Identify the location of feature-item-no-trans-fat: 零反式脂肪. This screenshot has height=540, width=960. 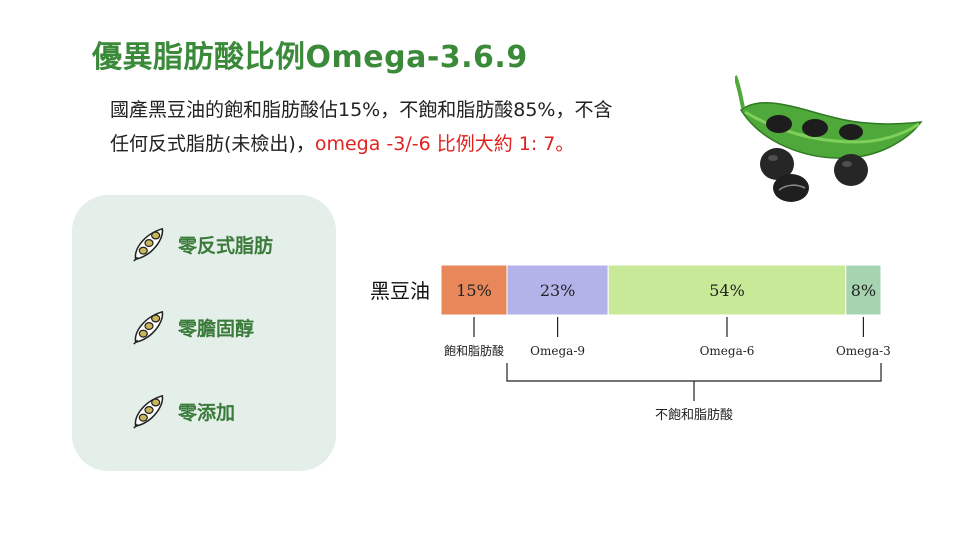
(201, 244).